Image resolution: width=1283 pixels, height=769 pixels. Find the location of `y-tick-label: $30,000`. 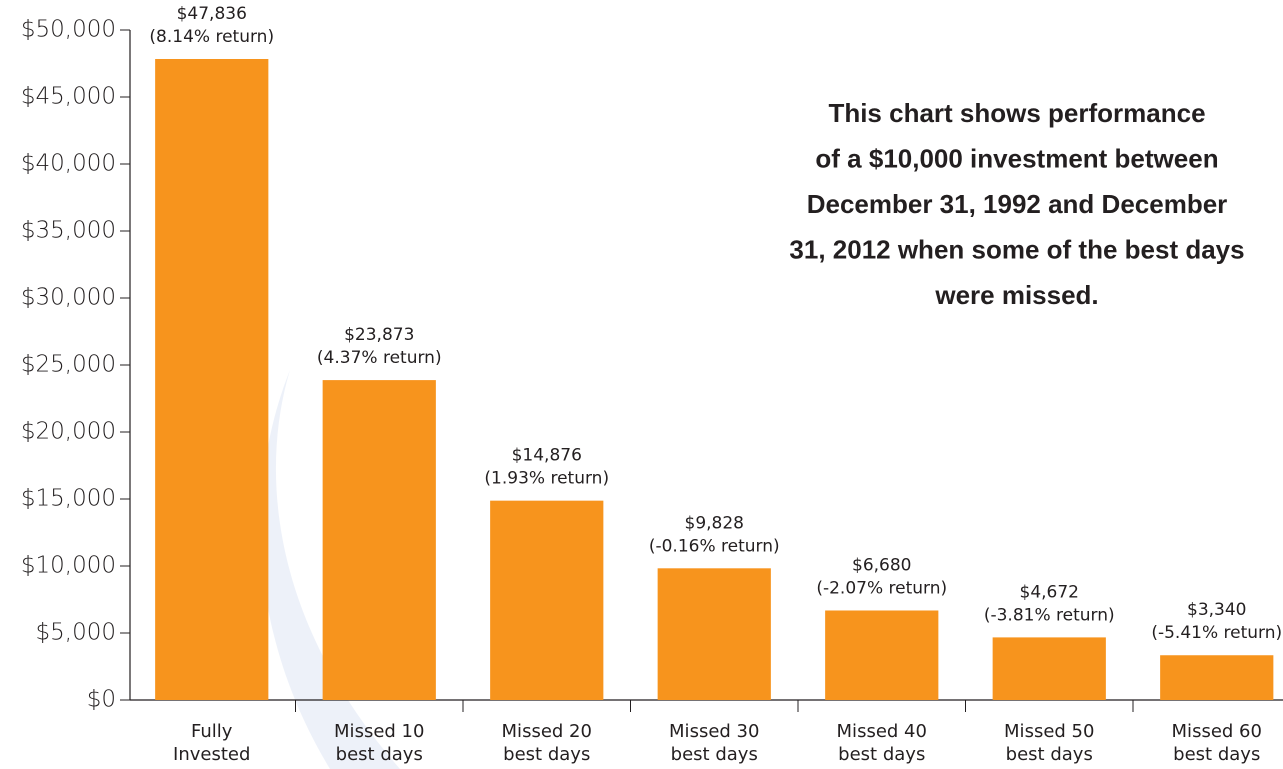

y-tick-label: $30,000 is located at coordinates (68, 298).